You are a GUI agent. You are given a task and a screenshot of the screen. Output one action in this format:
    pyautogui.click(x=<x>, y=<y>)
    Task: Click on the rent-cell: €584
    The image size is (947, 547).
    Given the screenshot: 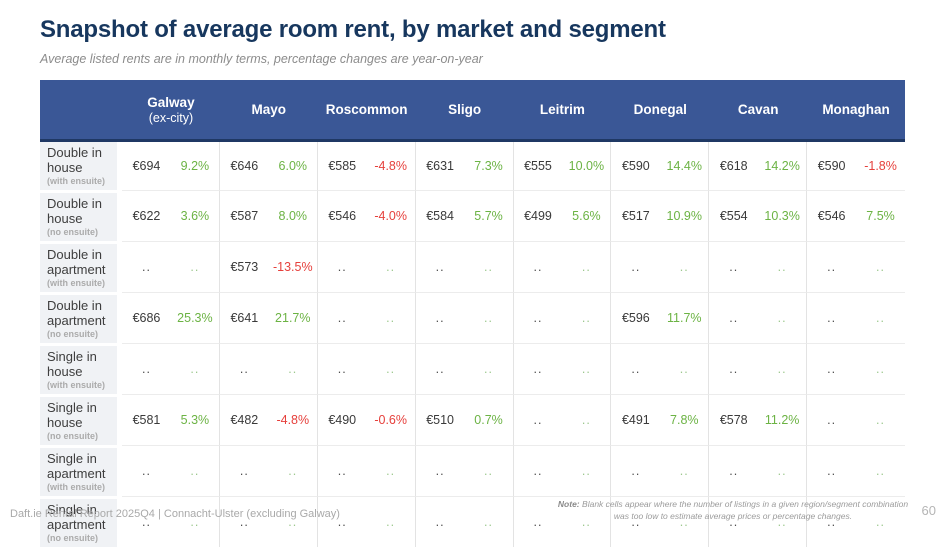 What is the action you would take?
    pyautogui.click(x=440, y=215)
    